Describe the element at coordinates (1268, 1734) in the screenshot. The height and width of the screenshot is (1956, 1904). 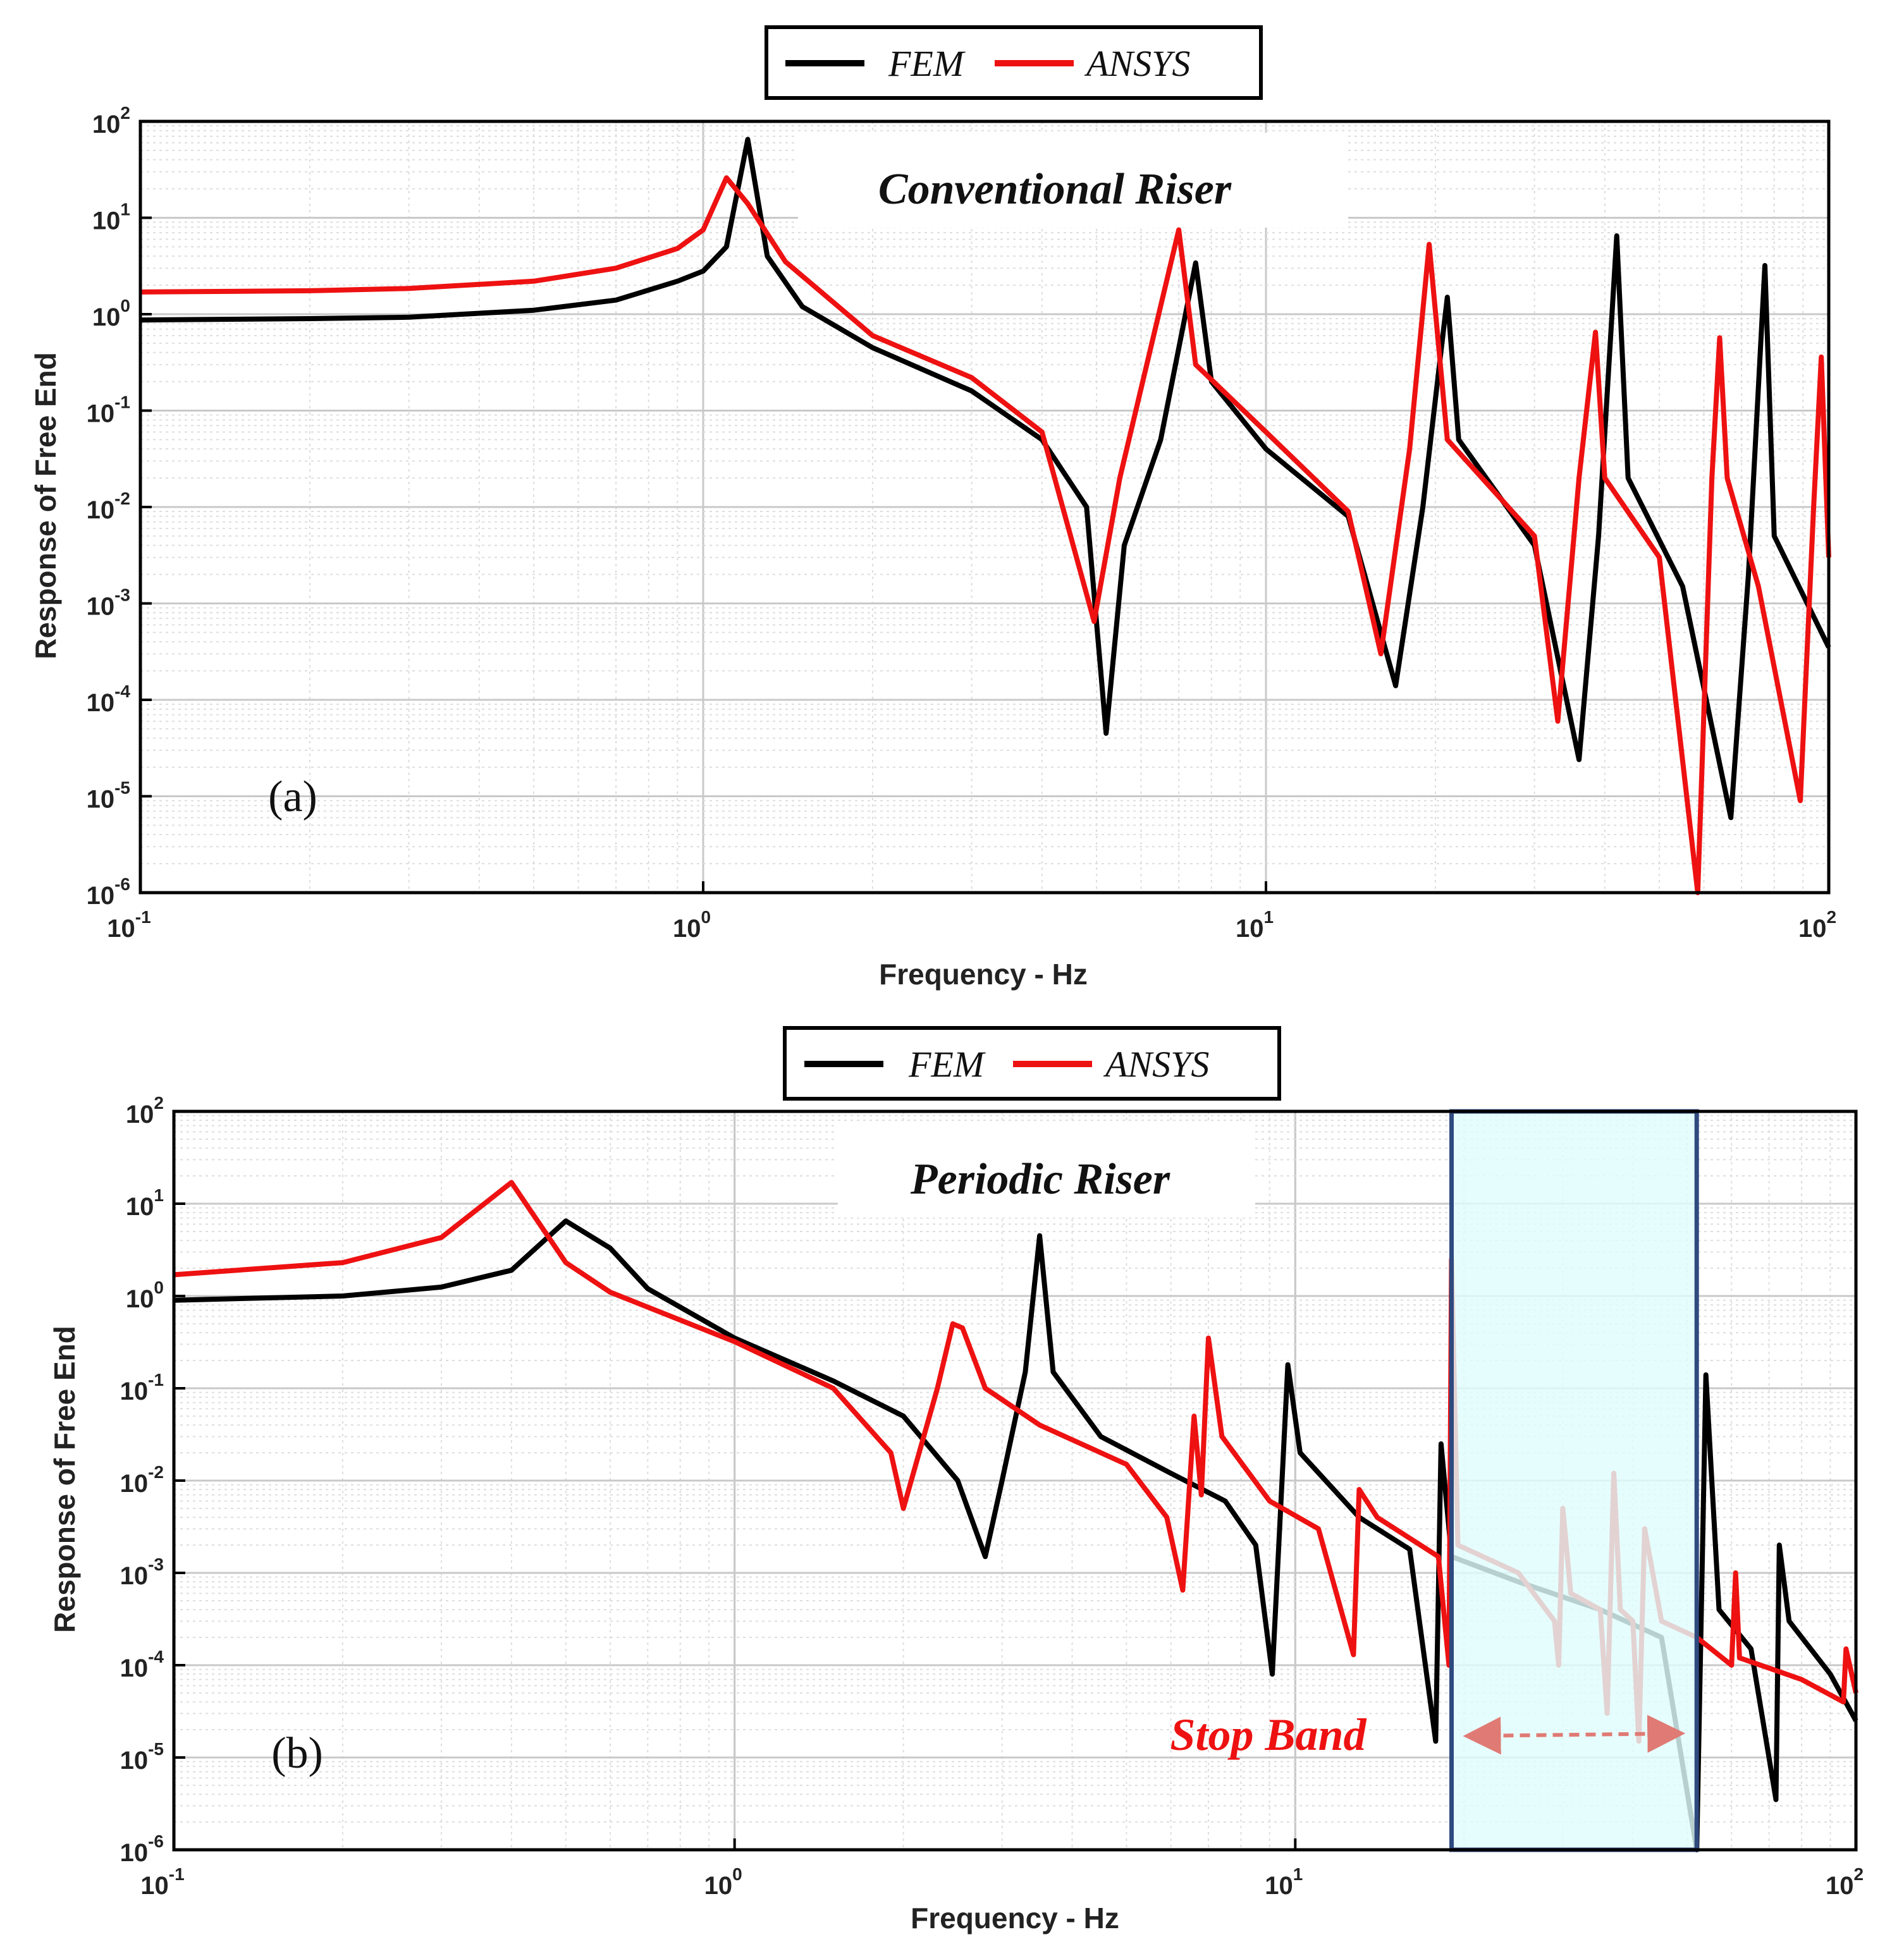
I see `stop-band-label: Stop Band` at that location.